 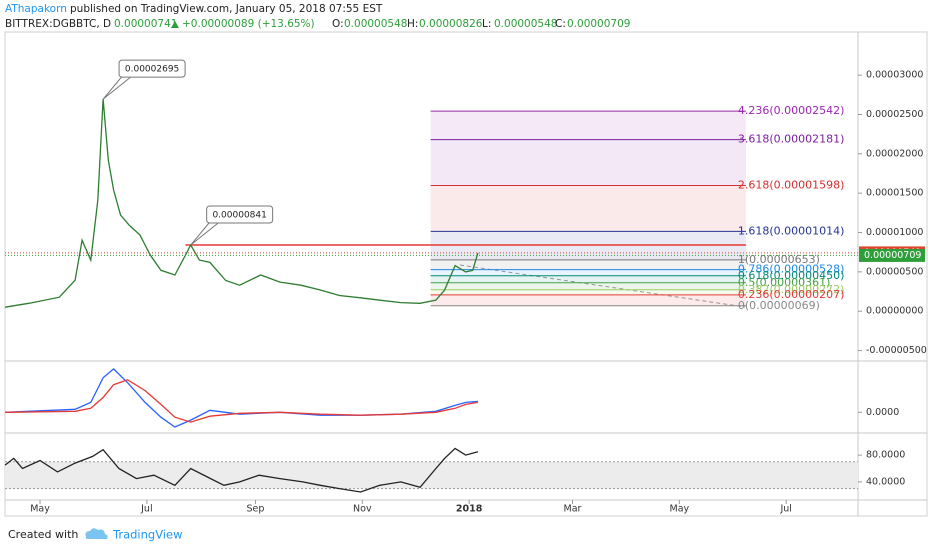 I want to click on brand: TradingView, so click(x=147, y=535).